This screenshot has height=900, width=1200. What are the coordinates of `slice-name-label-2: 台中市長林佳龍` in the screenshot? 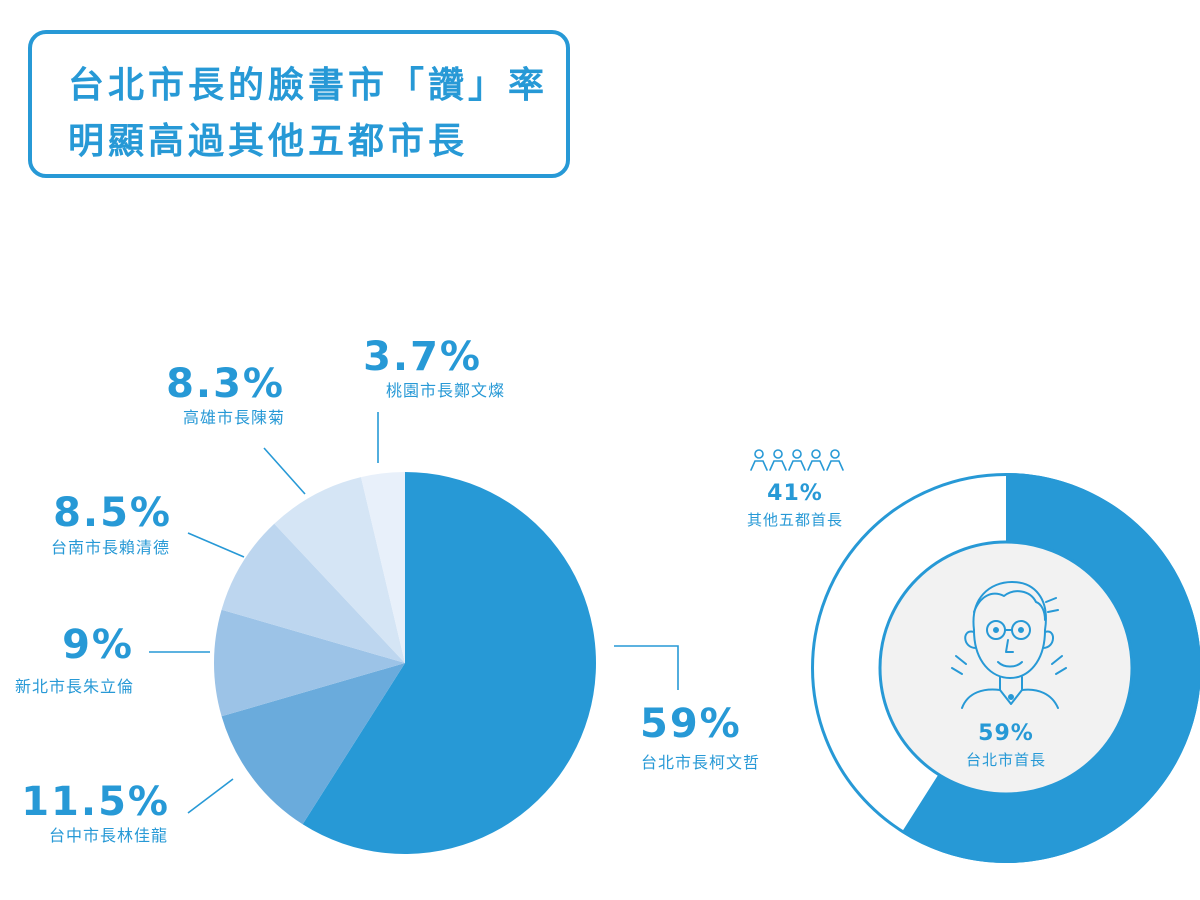 It's located at (108, 835).